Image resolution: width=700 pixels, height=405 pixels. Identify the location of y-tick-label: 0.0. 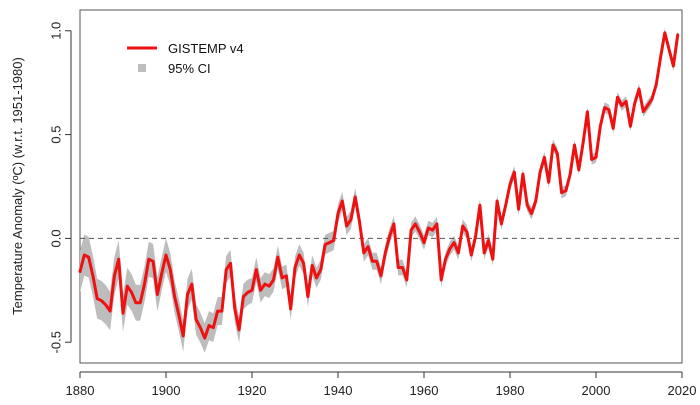
(56, 238).